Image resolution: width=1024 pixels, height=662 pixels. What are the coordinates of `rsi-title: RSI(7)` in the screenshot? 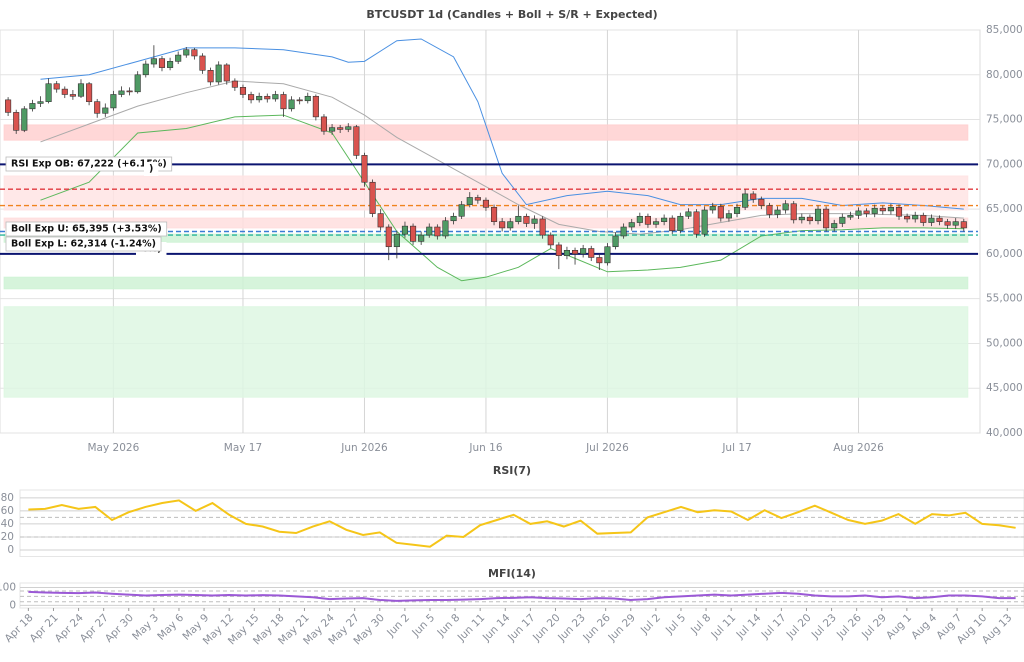 It's located at (512, 470).